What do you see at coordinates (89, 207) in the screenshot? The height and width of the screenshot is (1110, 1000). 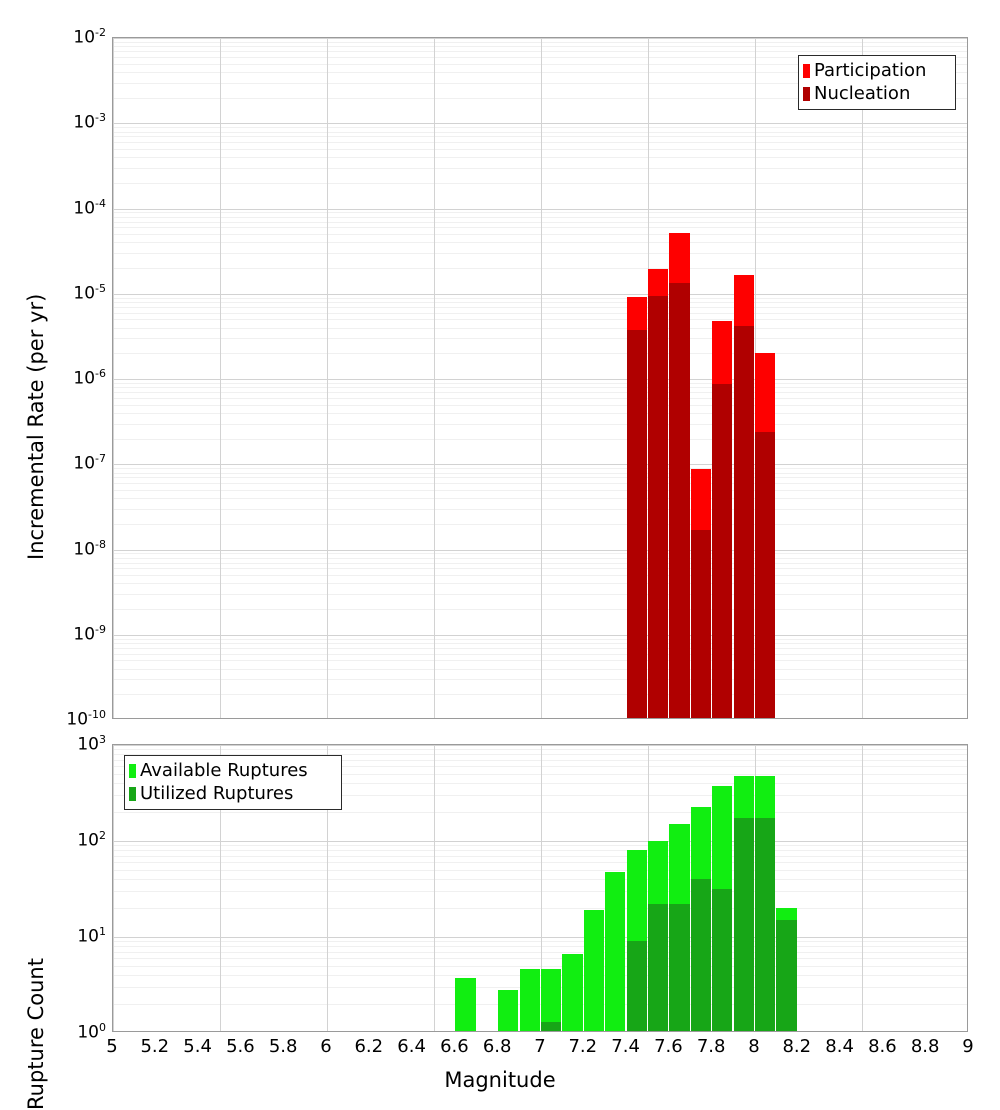 I see `y-tick-label: 10⁻⁴` at bounding box center [89, 207].